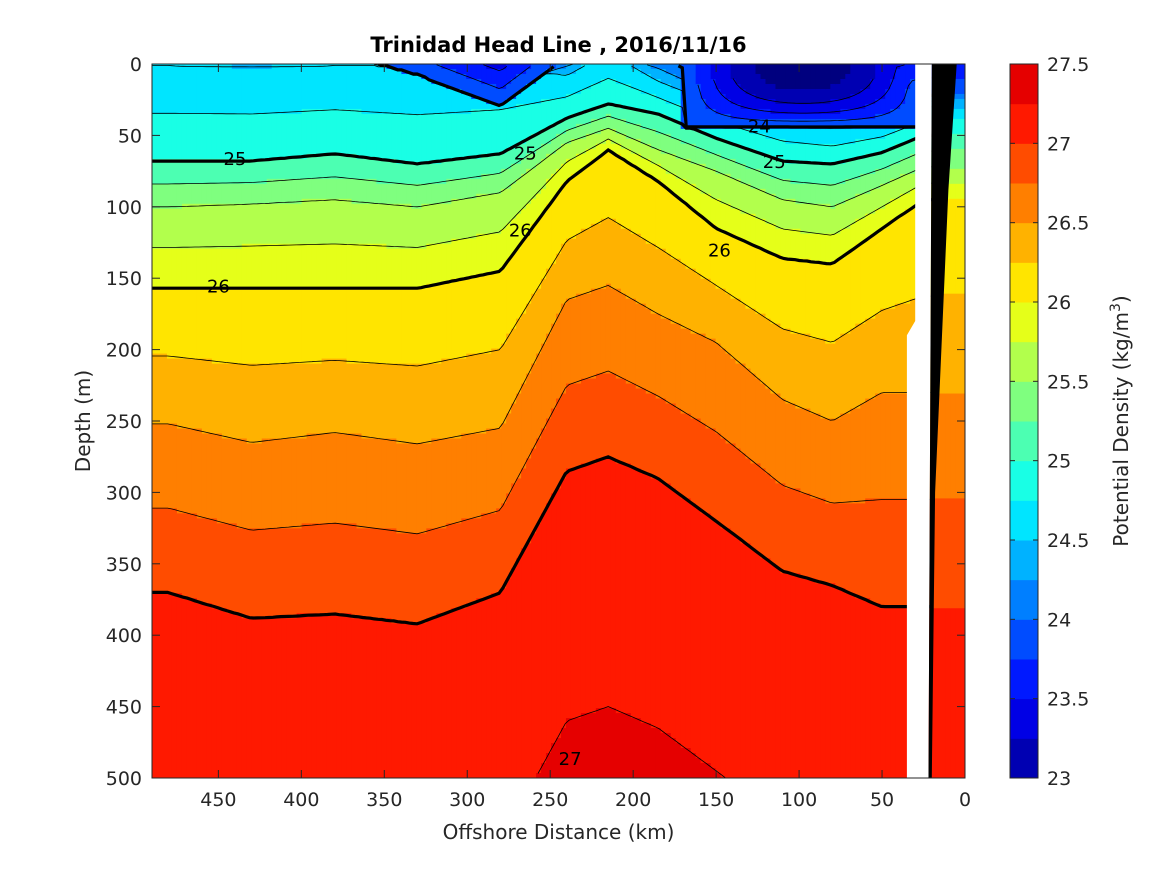 The width and height of the screenshot is (1167, 875). What do you see at coordinates (558, 45) in the screenshot?
I see `chart-title: Trinidad Head Line , 2016/11/16` at bounding box center [558, 45].